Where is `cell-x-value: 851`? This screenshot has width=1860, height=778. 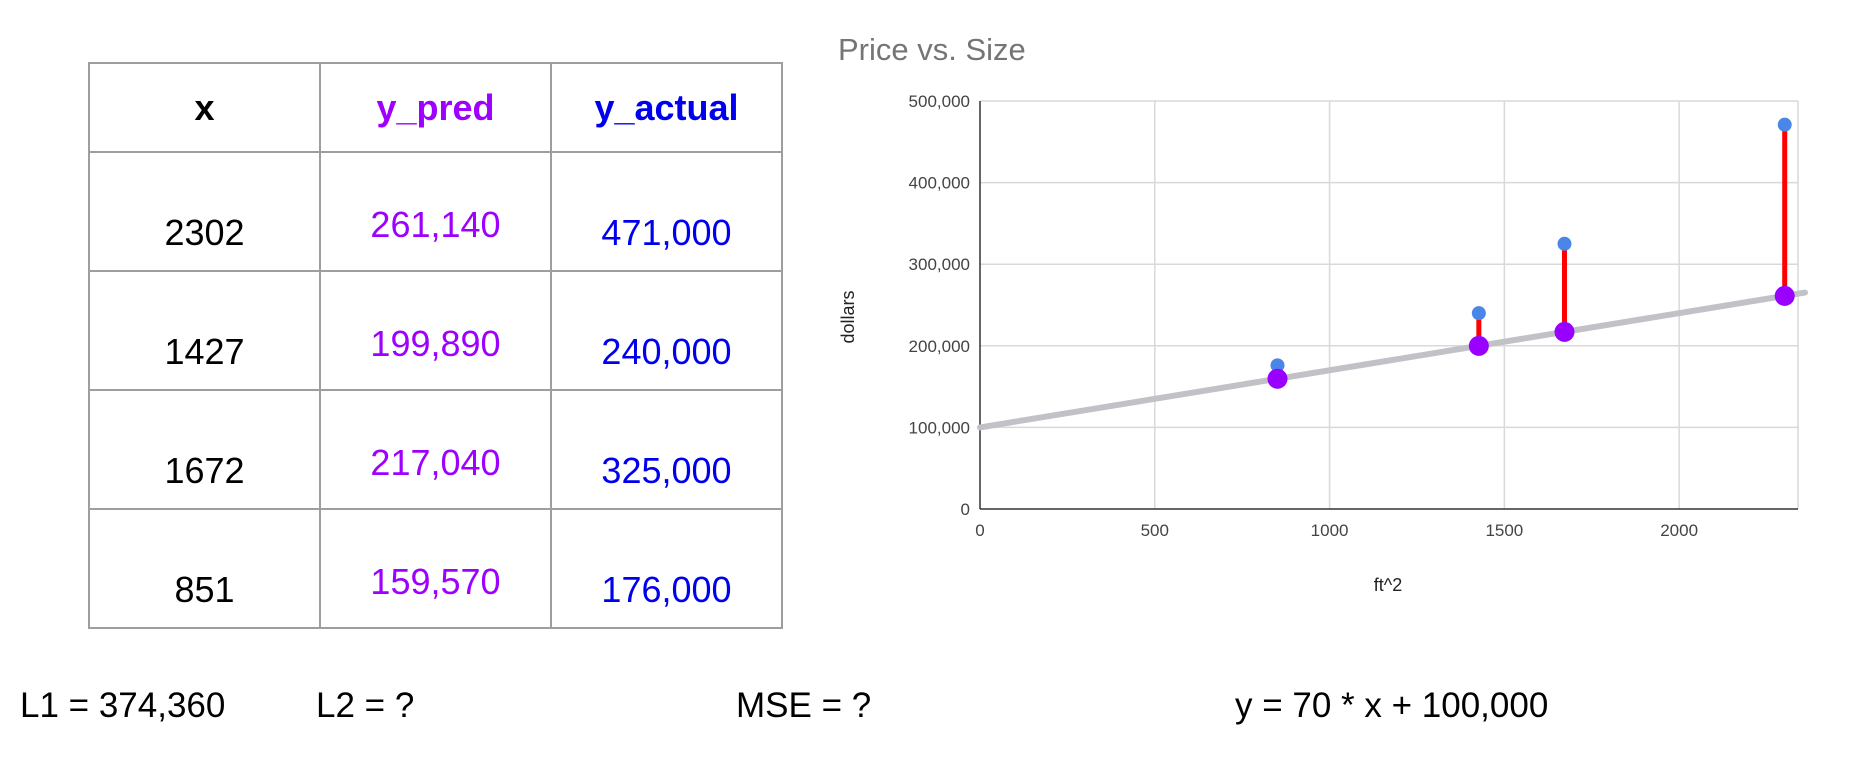 cell-x-value: 851 is located at coordinates (204, 589).